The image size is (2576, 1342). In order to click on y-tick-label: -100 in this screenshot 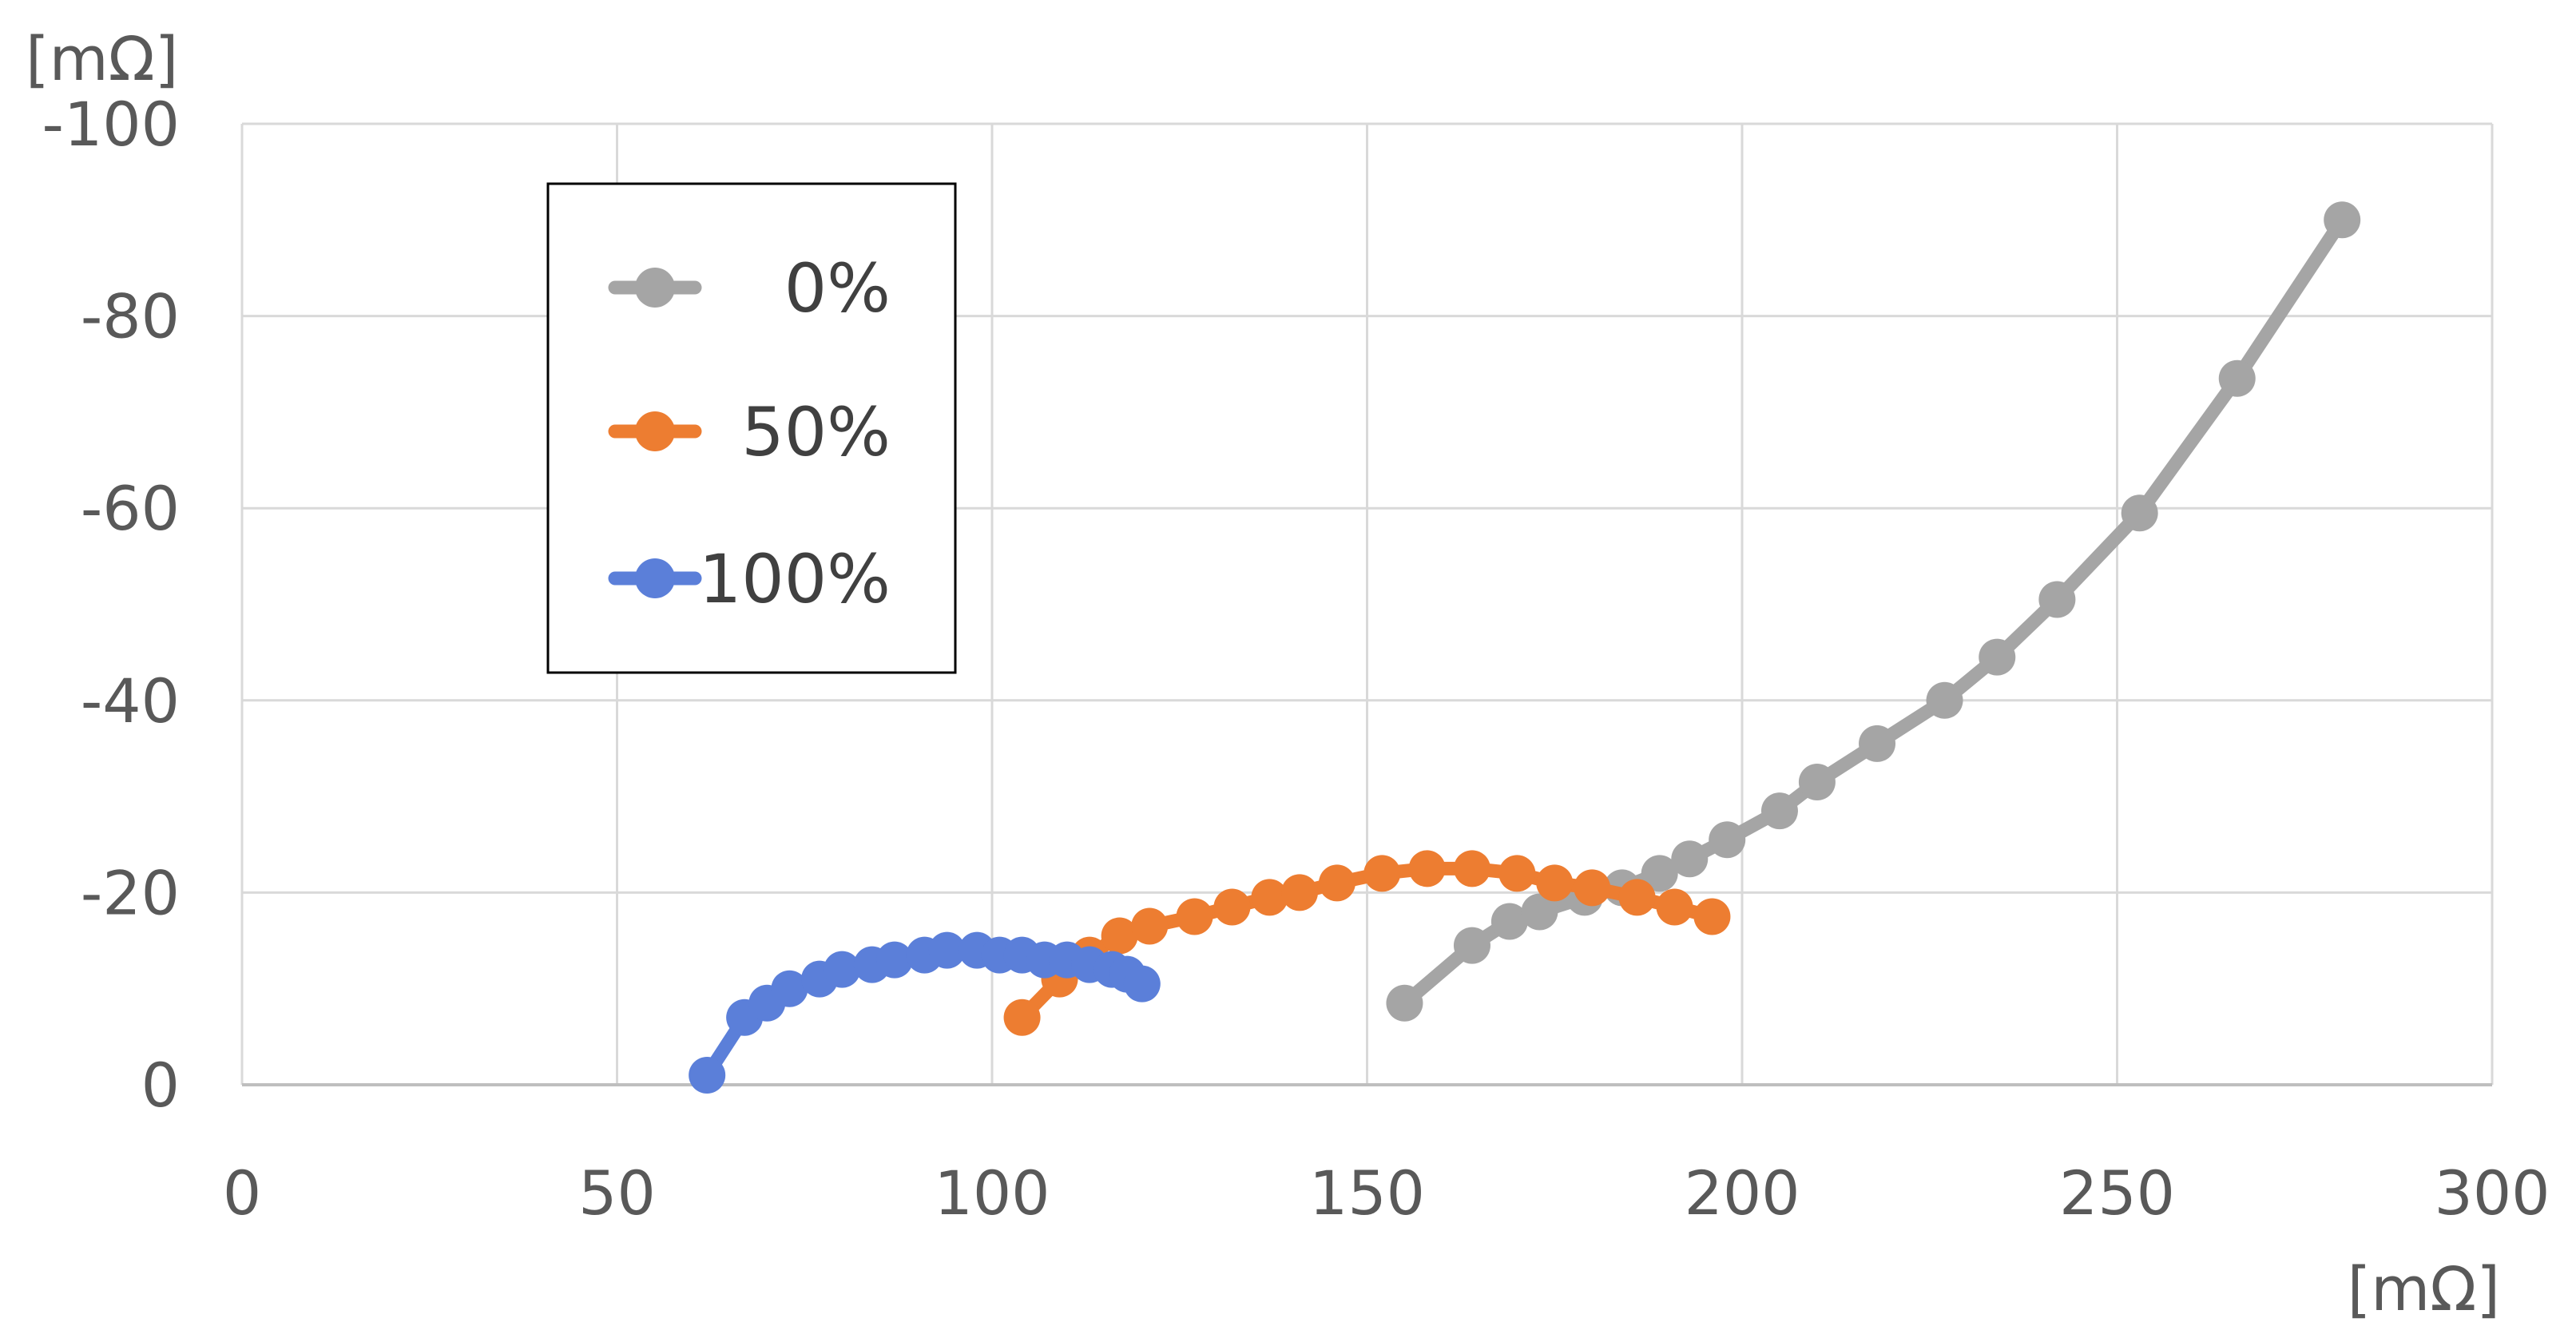, I will do `click(111, 124)`.